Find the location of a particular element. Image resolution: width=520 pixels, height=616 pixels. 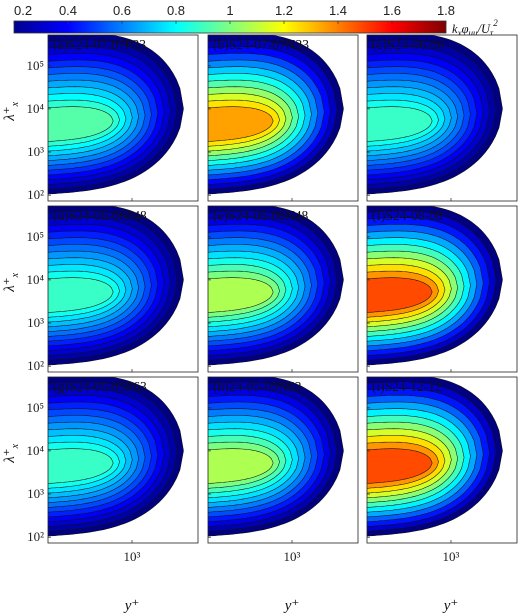

colorbar: 0.2 0.4 0.6 0.8 1 1.2 1.4 1.6 1.8 kxφuu/Uτ2 is located at coordinates (255, 20).